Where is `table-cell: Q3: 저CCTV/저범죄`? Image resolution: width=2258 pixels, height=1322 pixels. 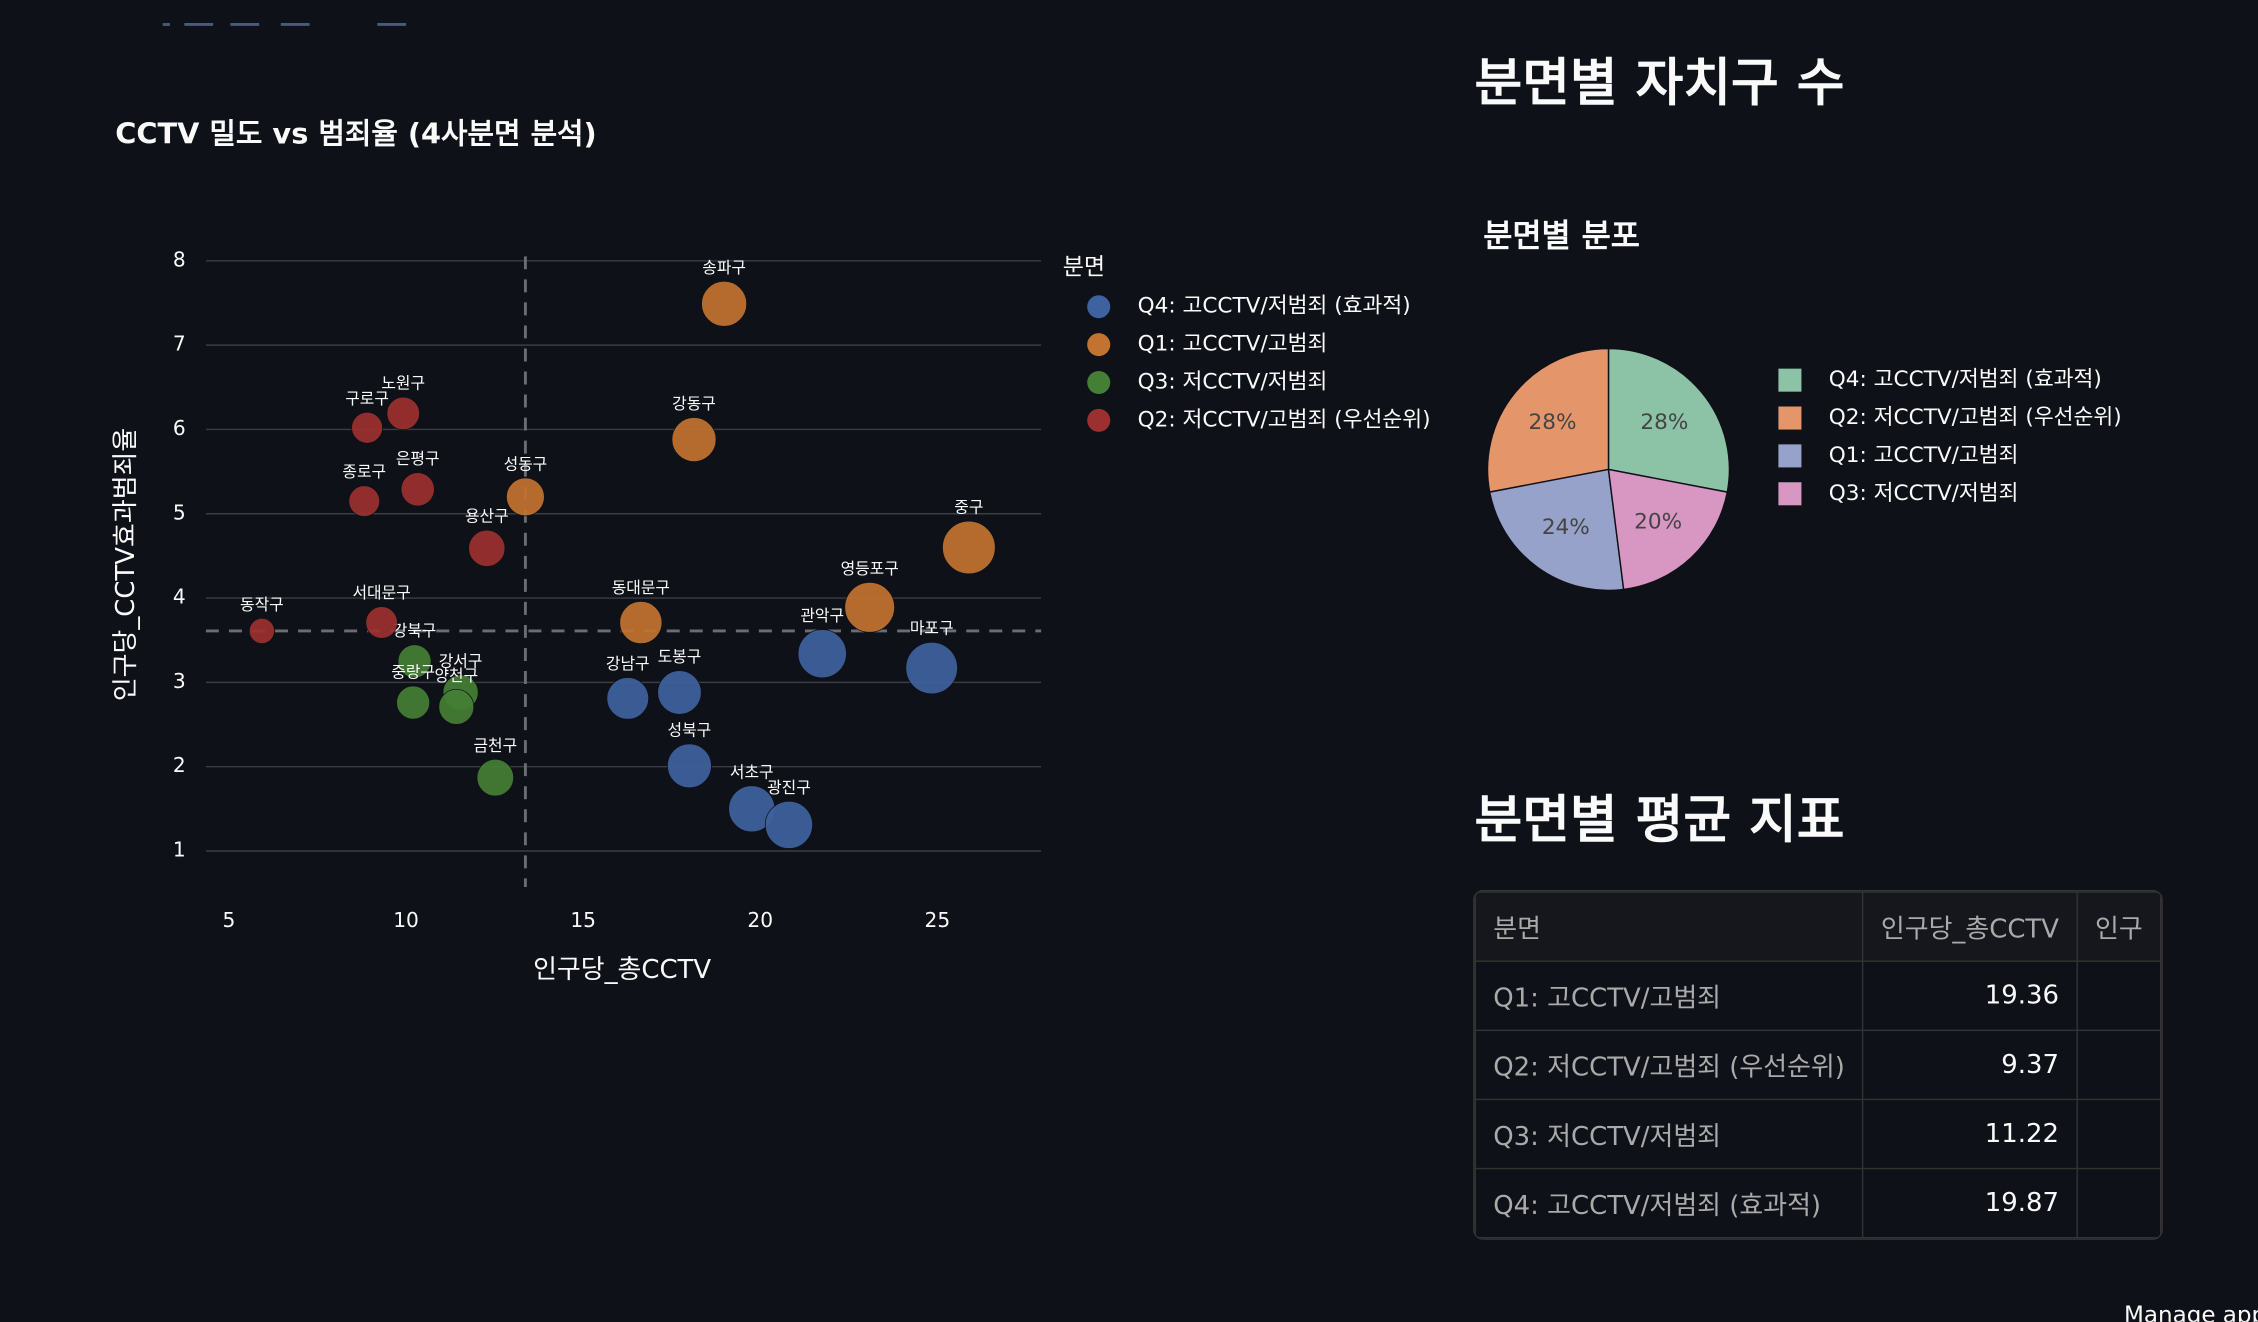
table-cell: Q3: 저CCTV/저범죄 is located at coordinates (1669, 1134).